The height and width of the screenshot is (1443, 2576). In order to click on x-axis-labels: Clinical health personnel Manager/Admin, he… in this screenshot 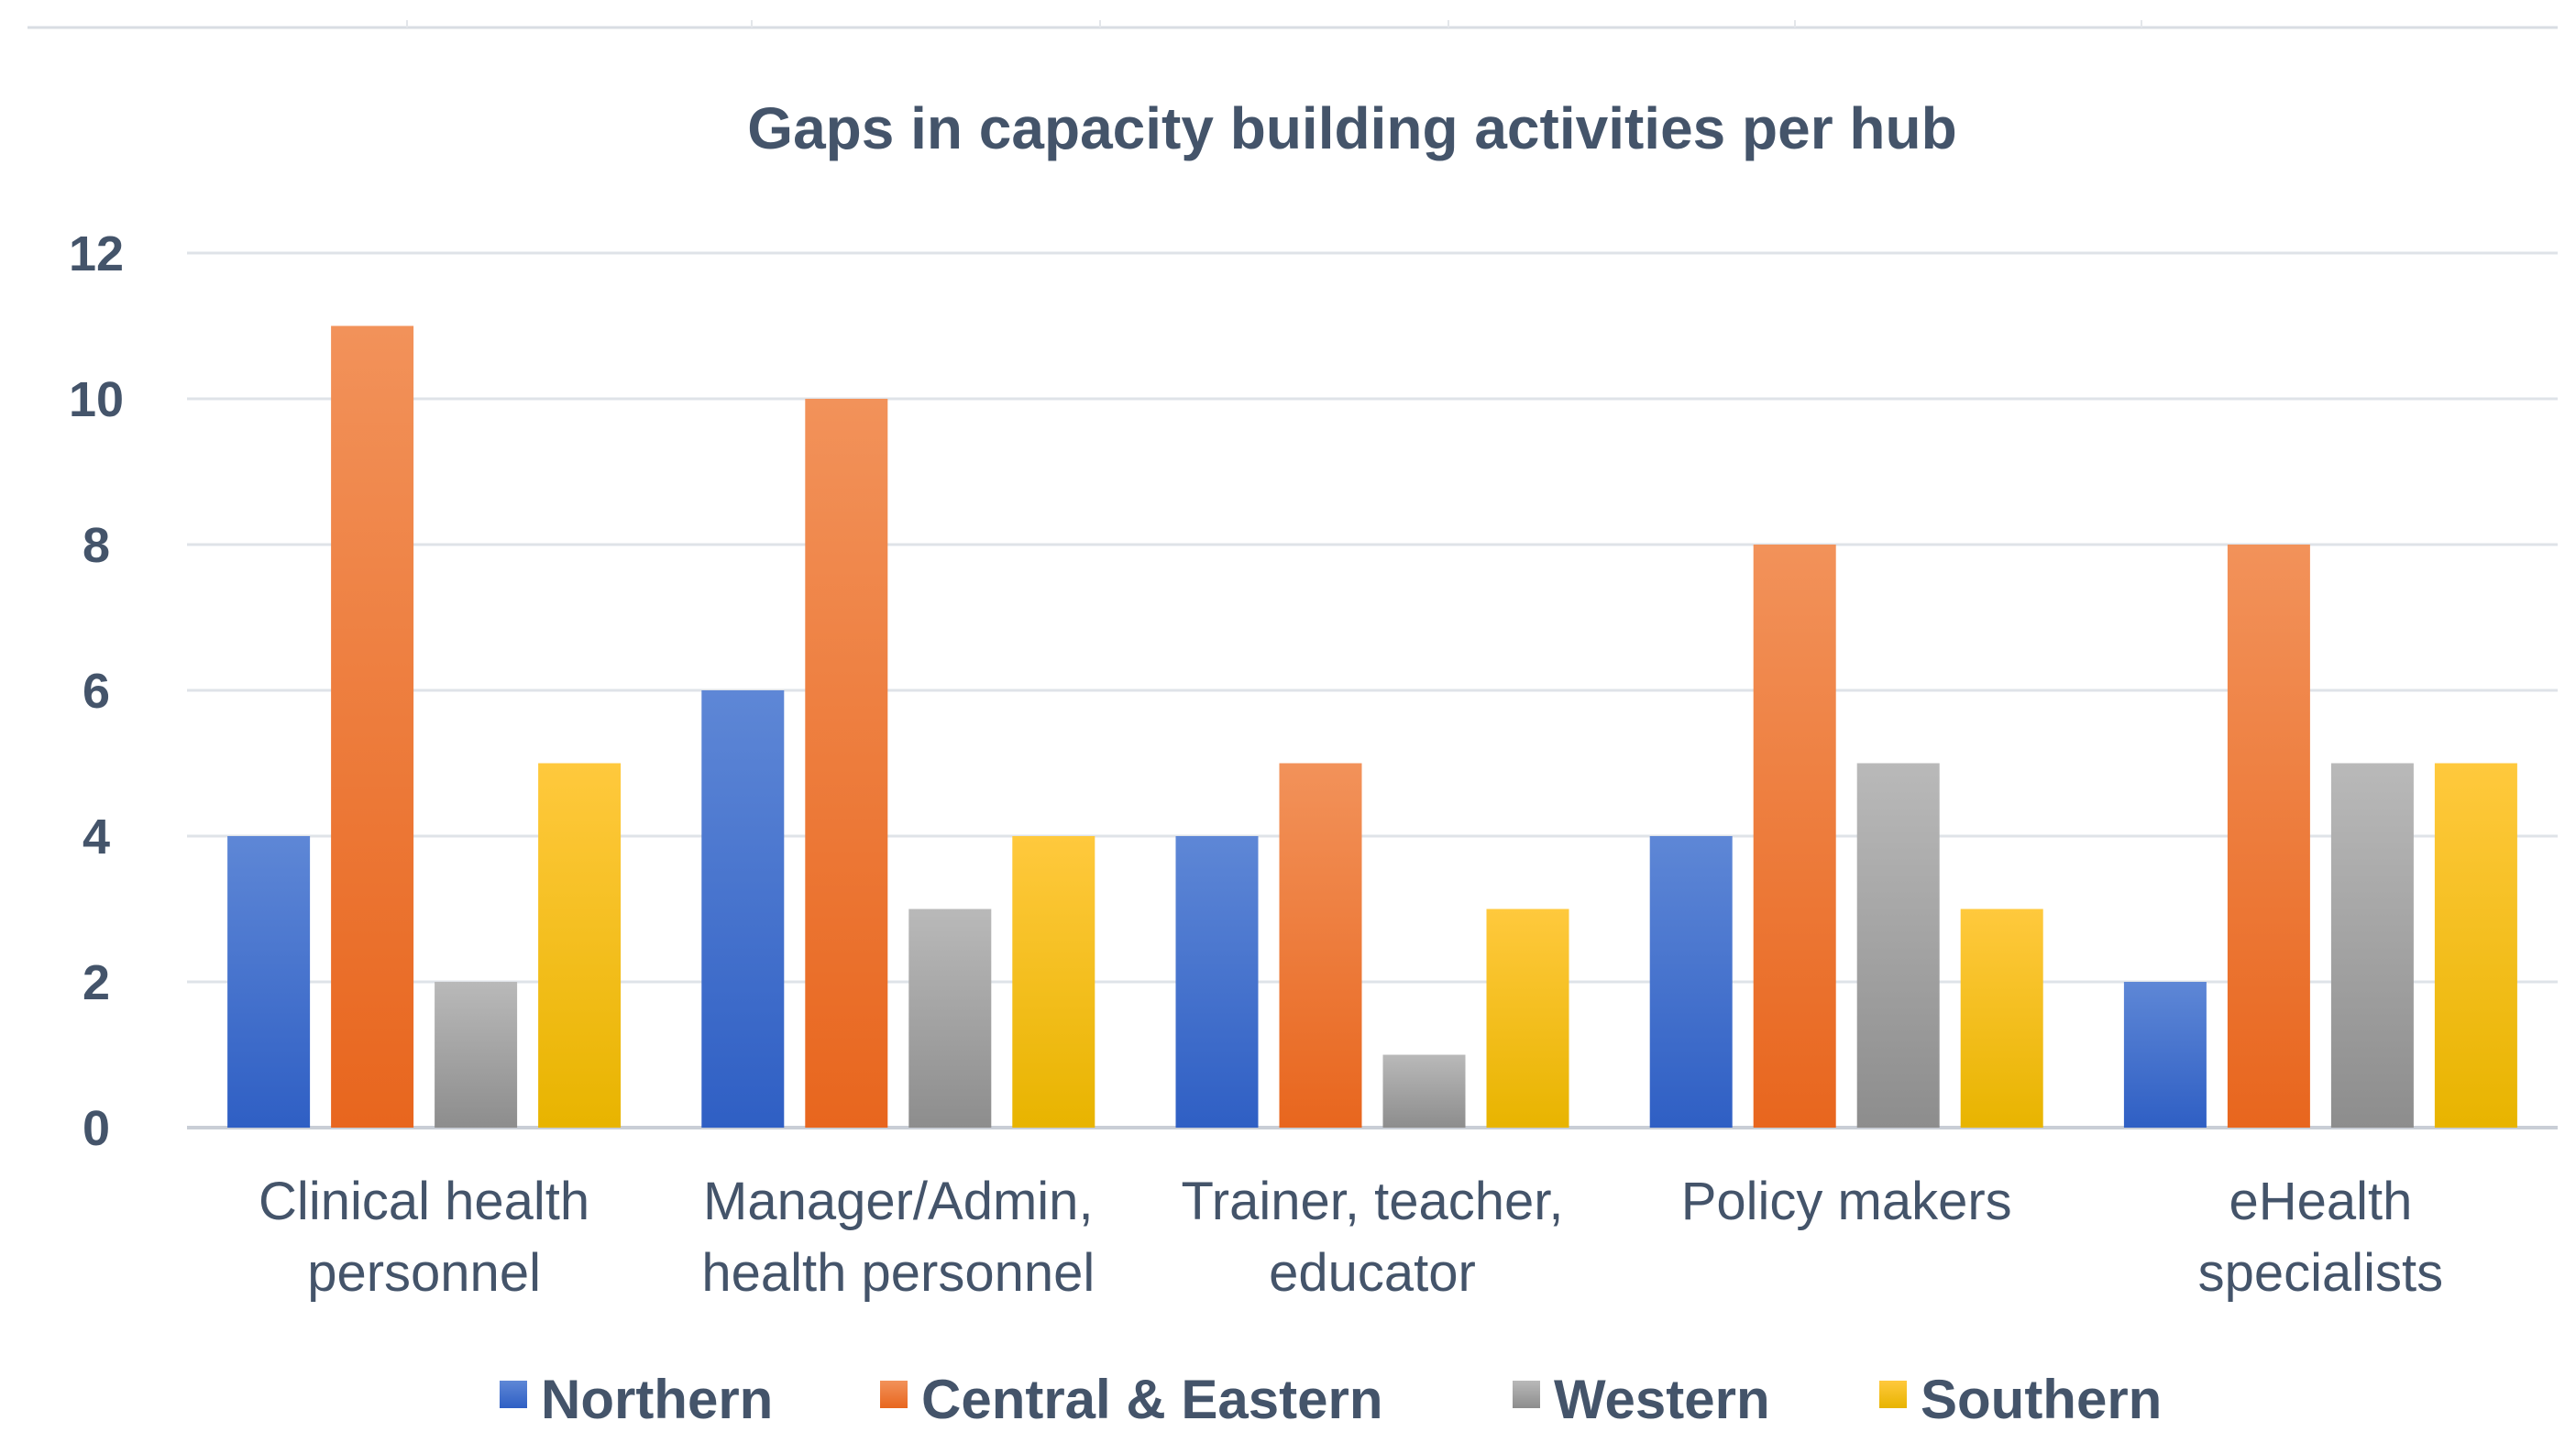, I will do `click(1351, 1238)`.